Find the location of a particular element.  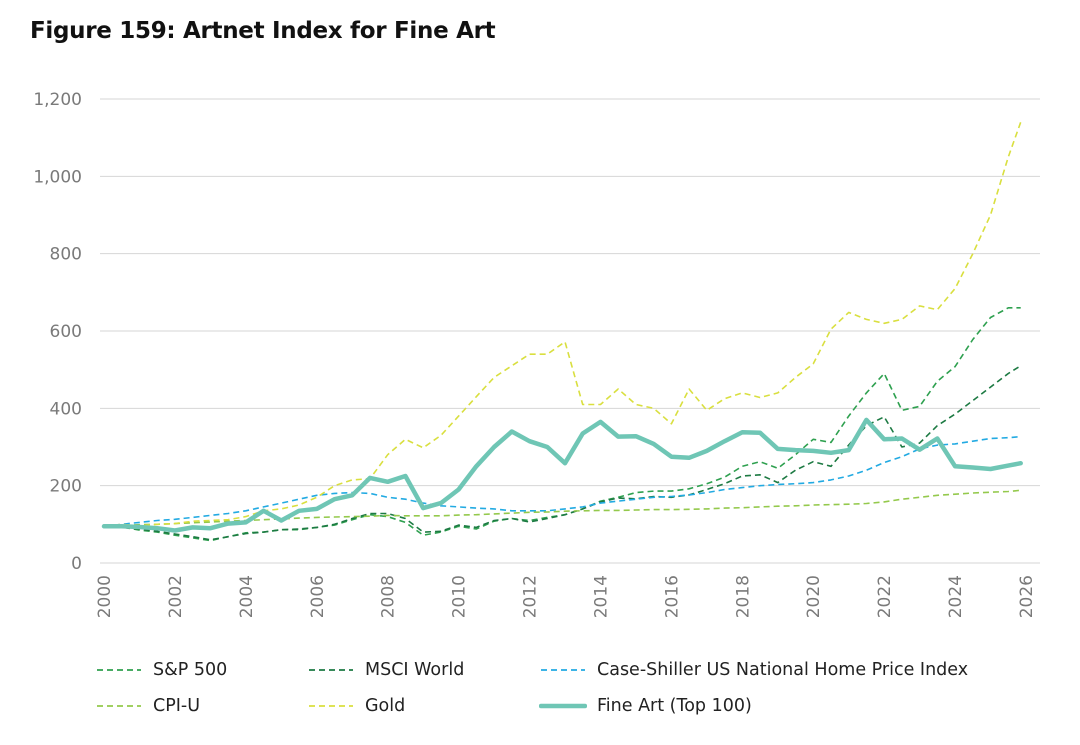

legend-label: Gold is located at coordinates (385, 706).